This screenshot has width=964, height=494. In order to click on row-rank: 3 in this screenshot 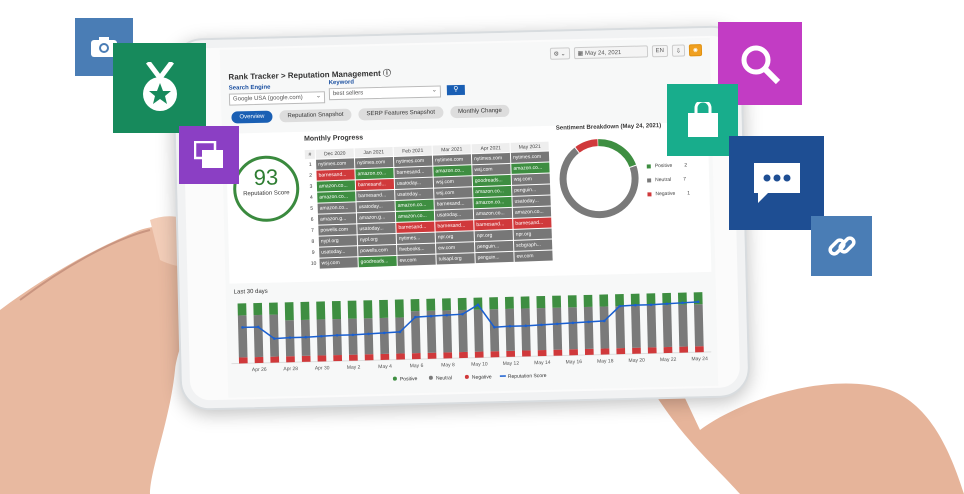, I will do `click(311, 187)`.